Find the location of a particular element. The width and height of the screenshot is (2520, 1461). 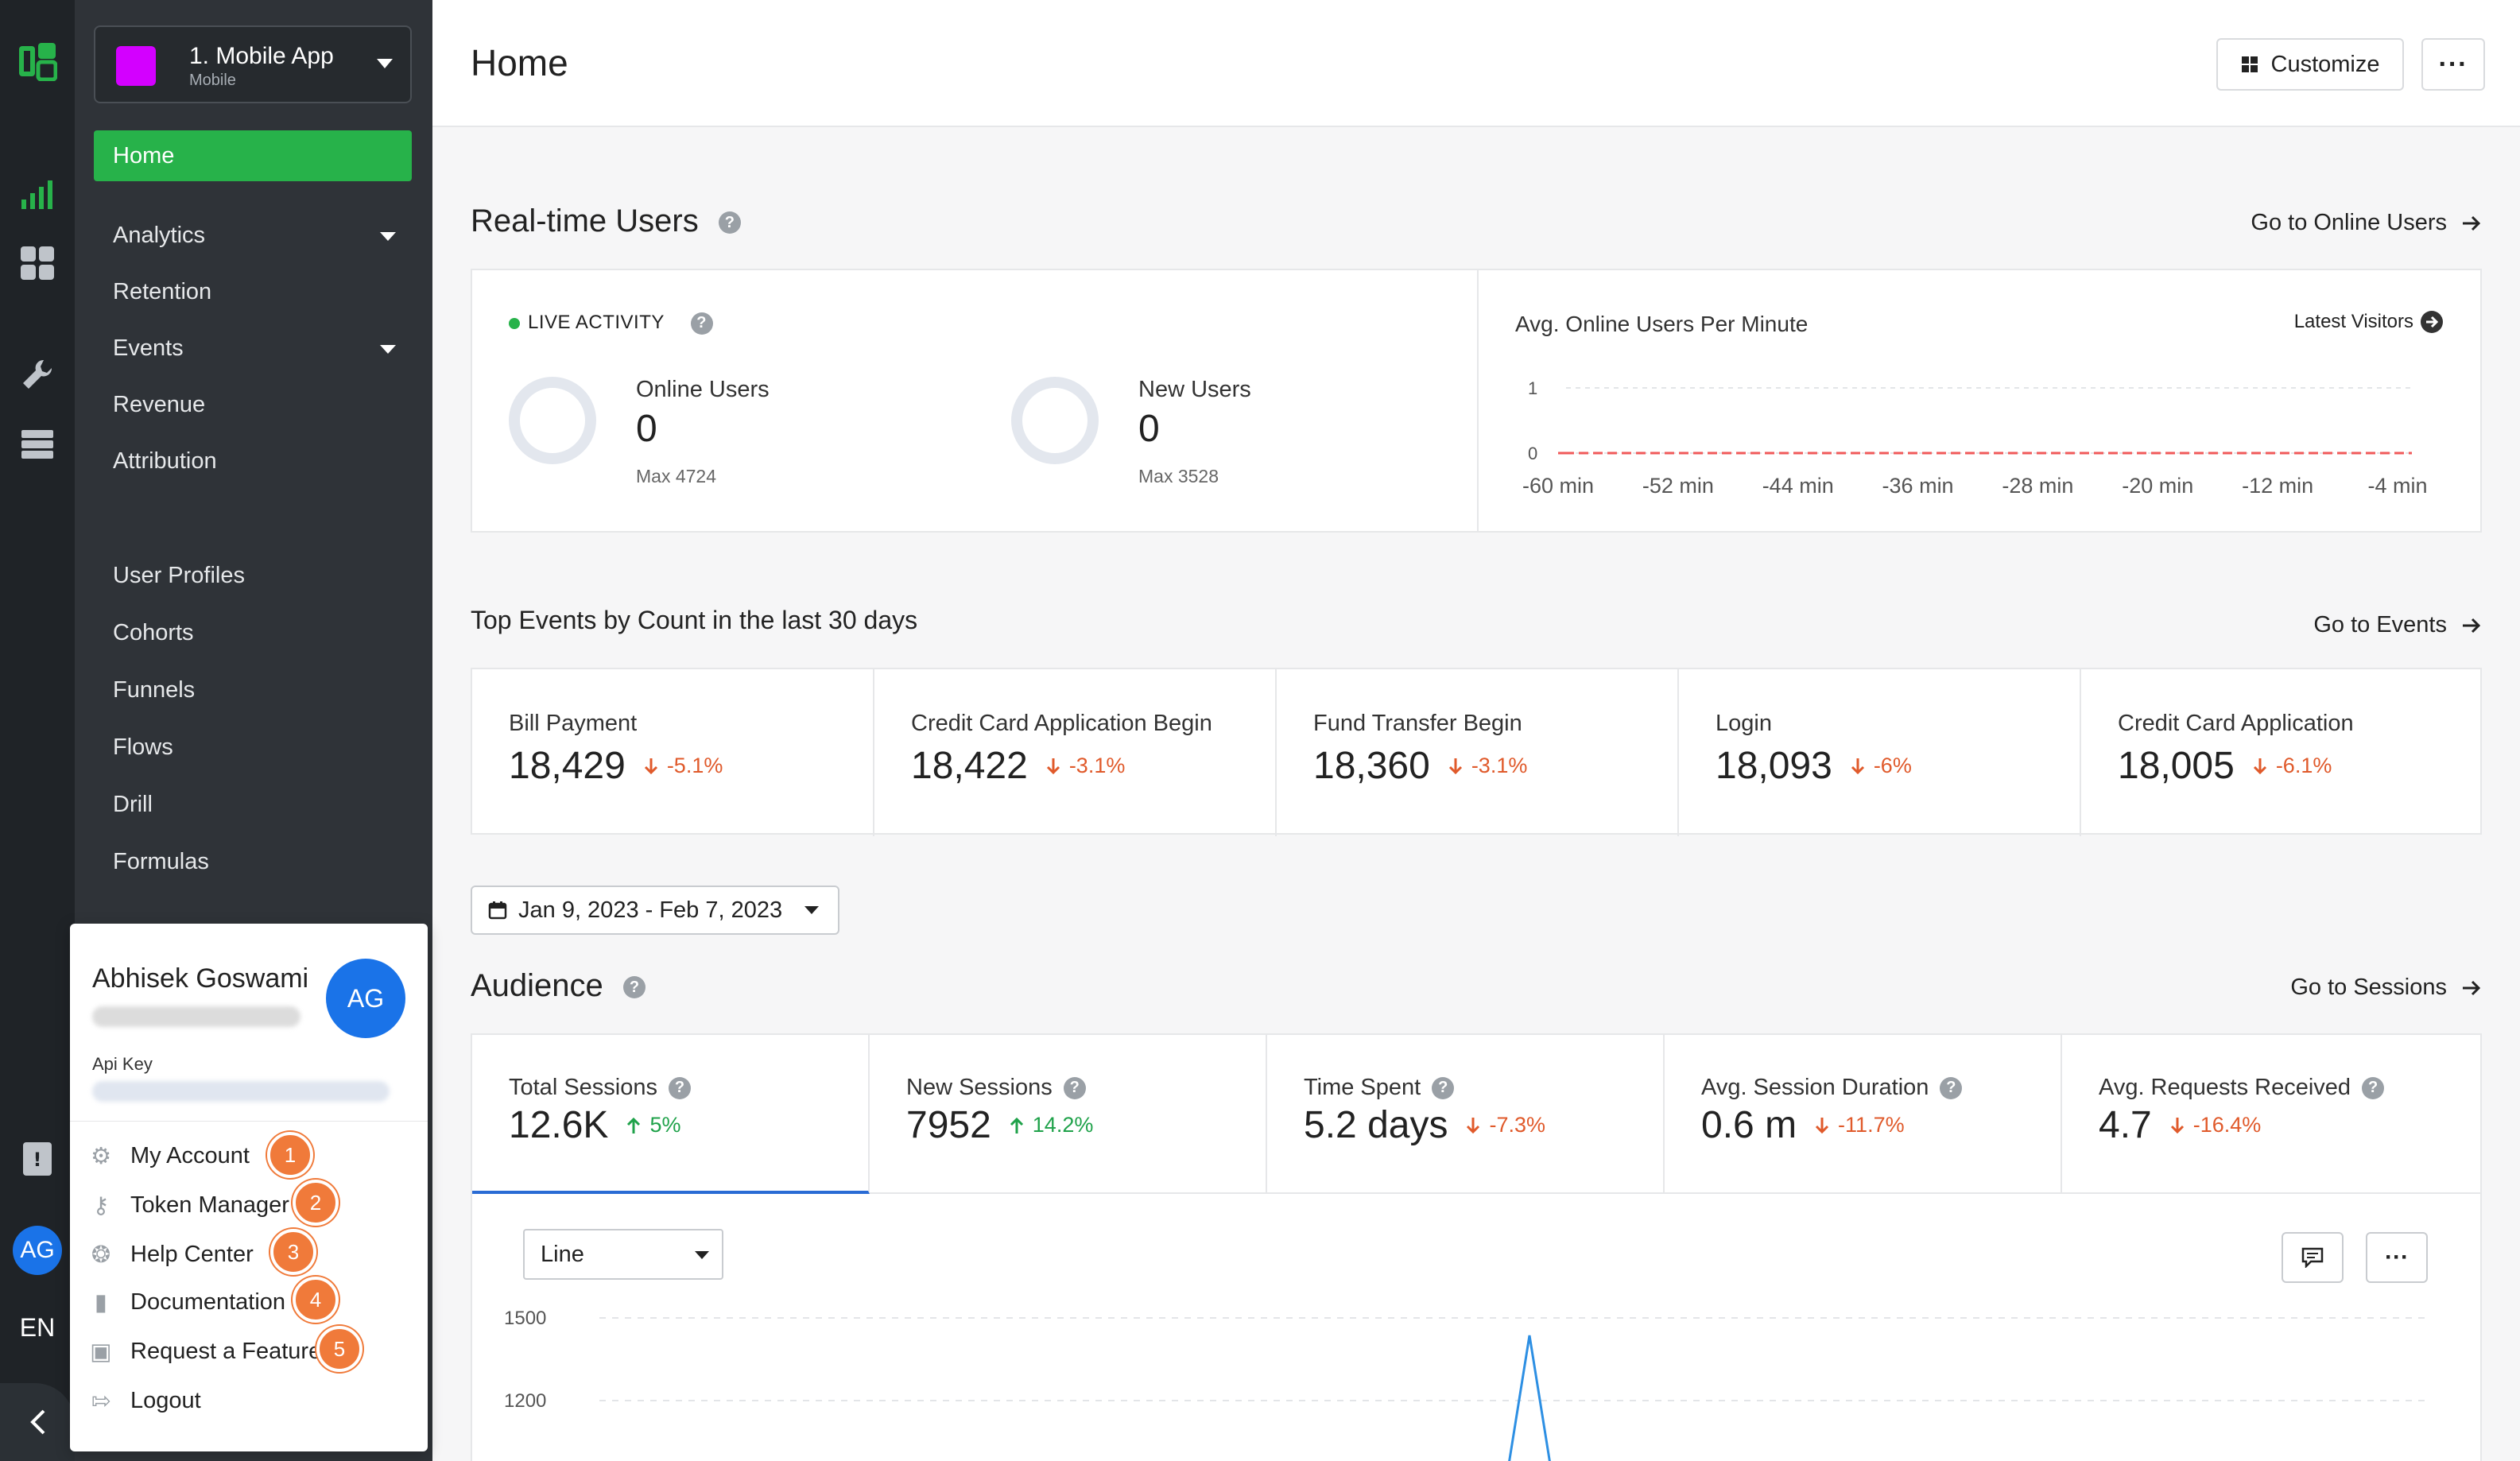

app-color-swatch is located at coordinates (136, 66).